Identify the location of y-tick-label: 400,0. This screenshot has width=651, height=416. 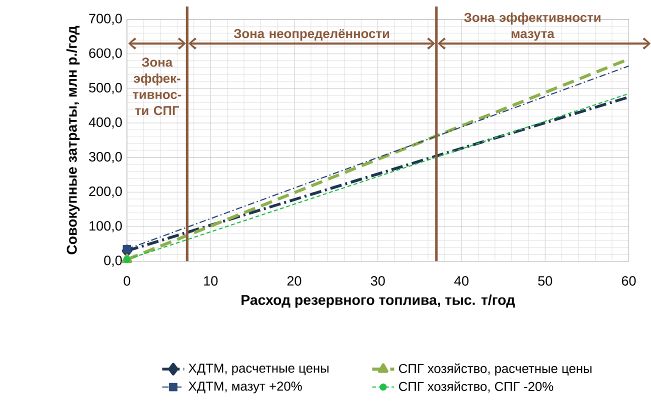
(105, 123).